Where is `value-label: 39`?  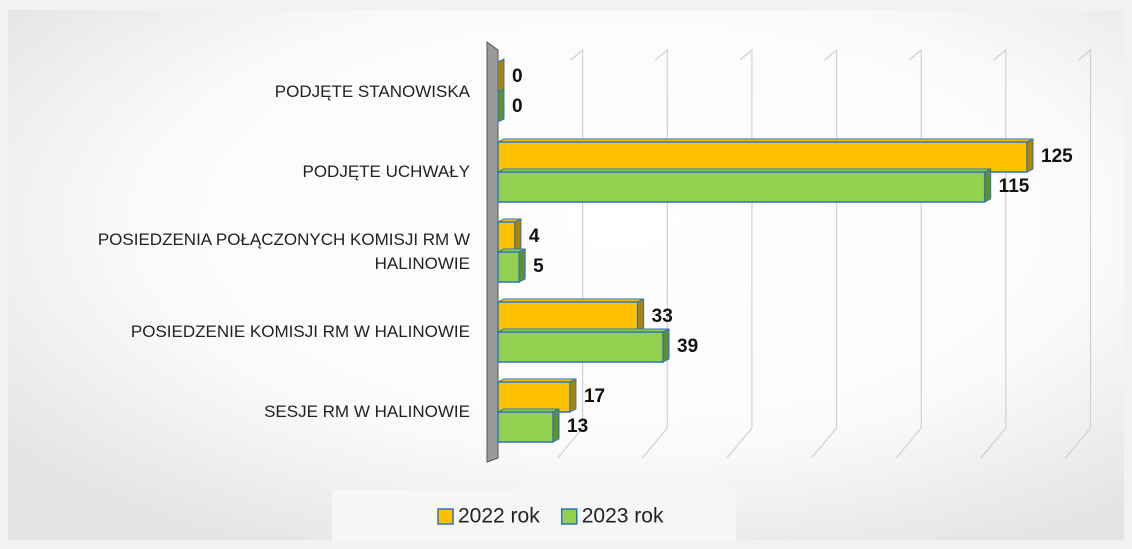 value-label: 39 is located at coordinates (687, 346).